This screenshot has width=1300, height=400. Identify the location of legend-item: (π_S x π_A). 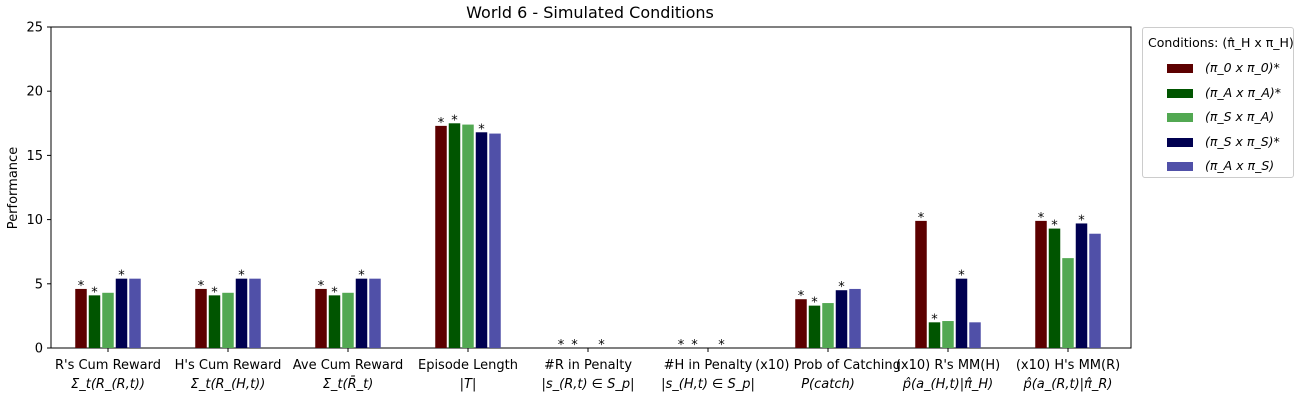
(1218, 118).